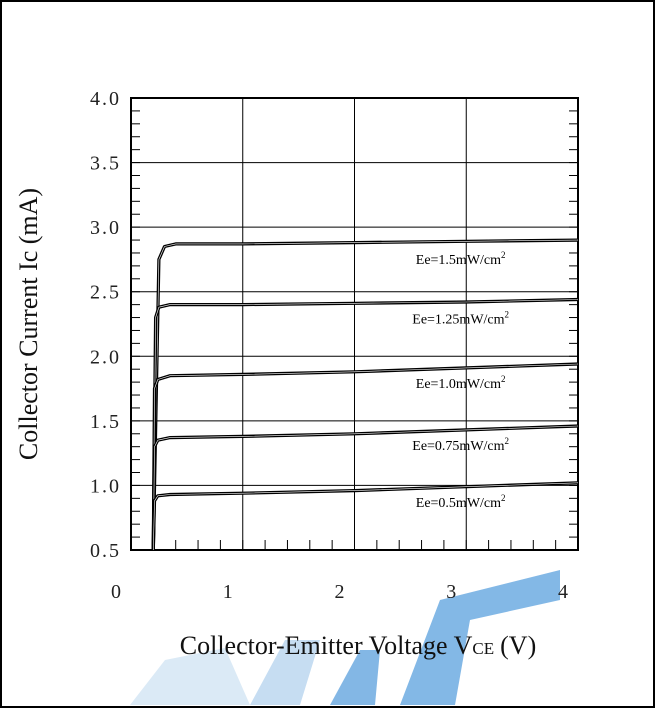  What do you see at coordinates (105, 551) in the screenshot?
I see `y-tick-label: 0.5` at bounding box center [105, 551].